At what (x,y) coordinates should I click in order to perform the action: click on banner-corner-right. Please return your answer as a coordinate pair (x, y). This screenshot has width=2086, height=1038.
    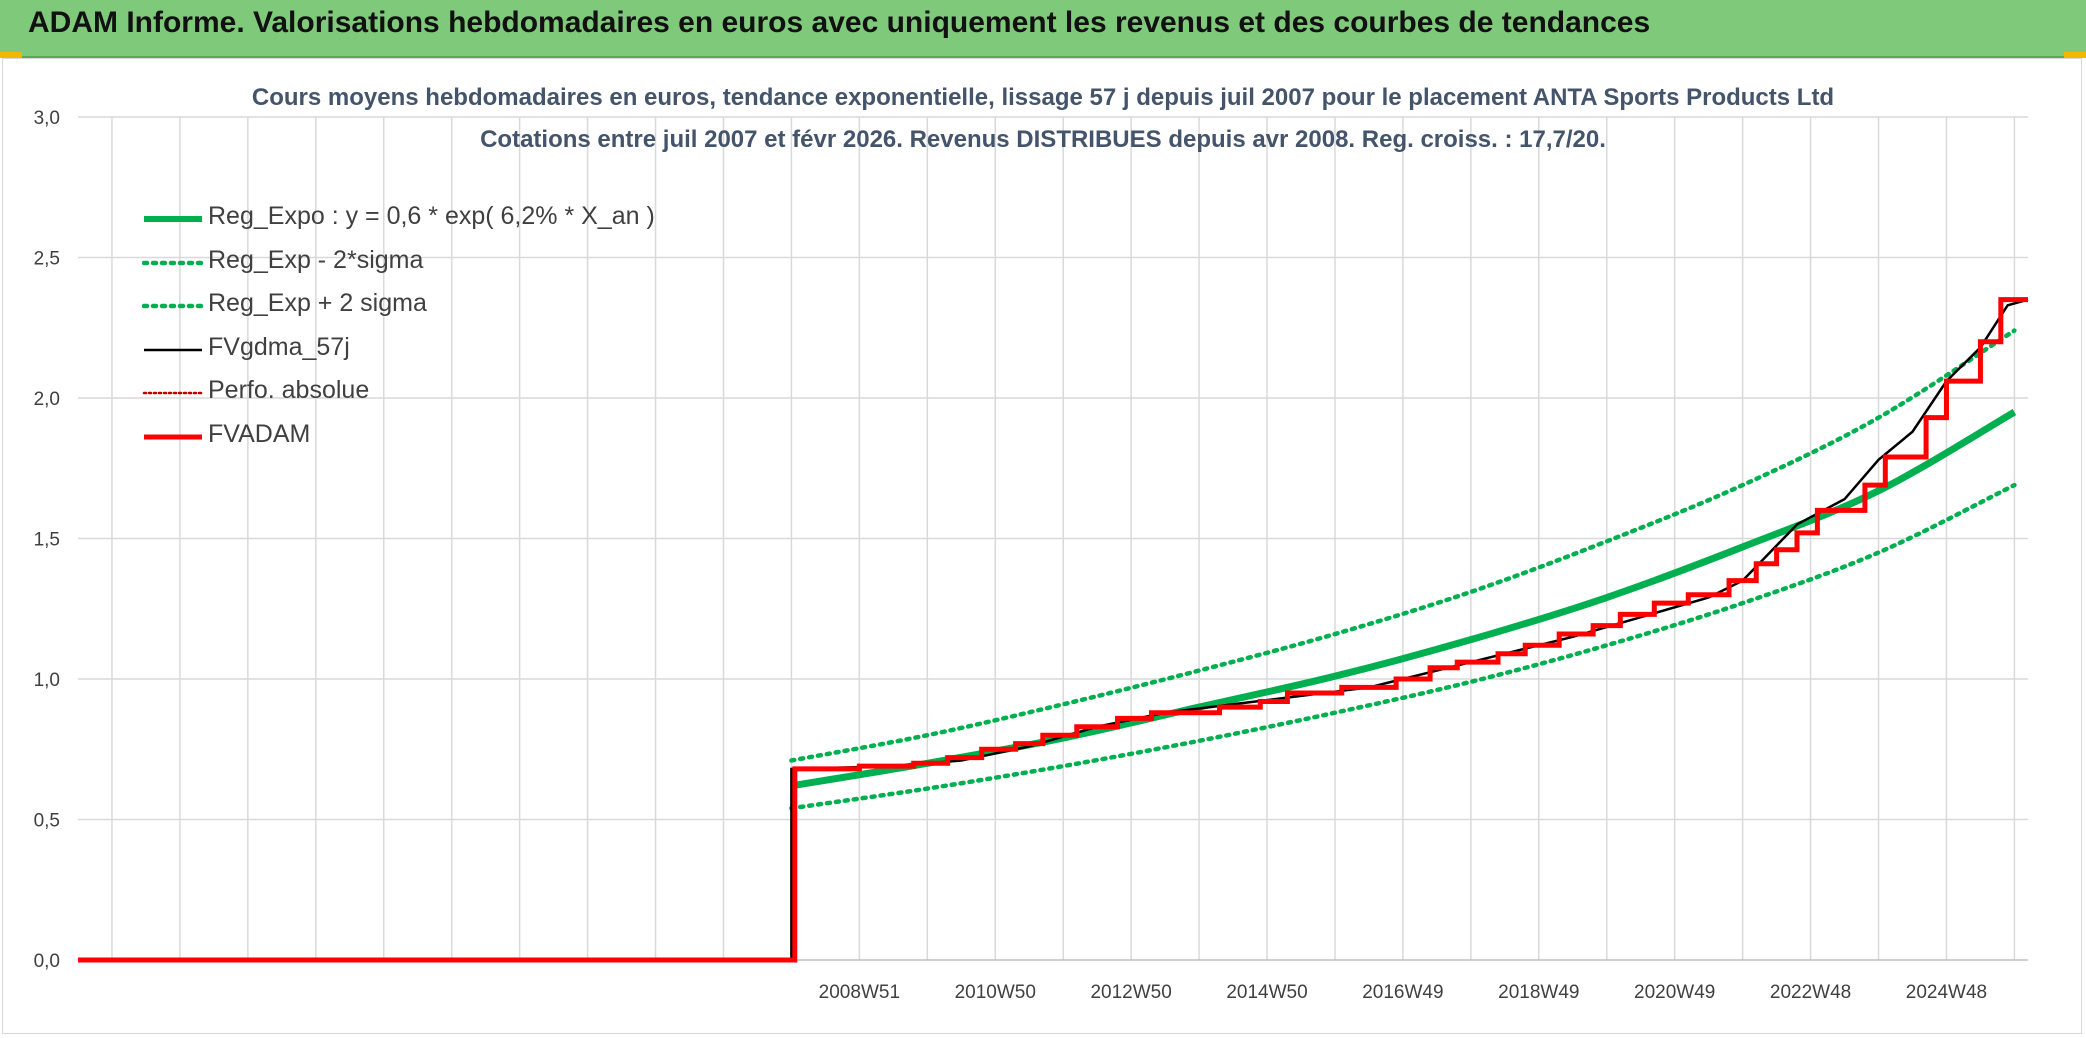
    Looking at the image, I should click on (2075, 55).